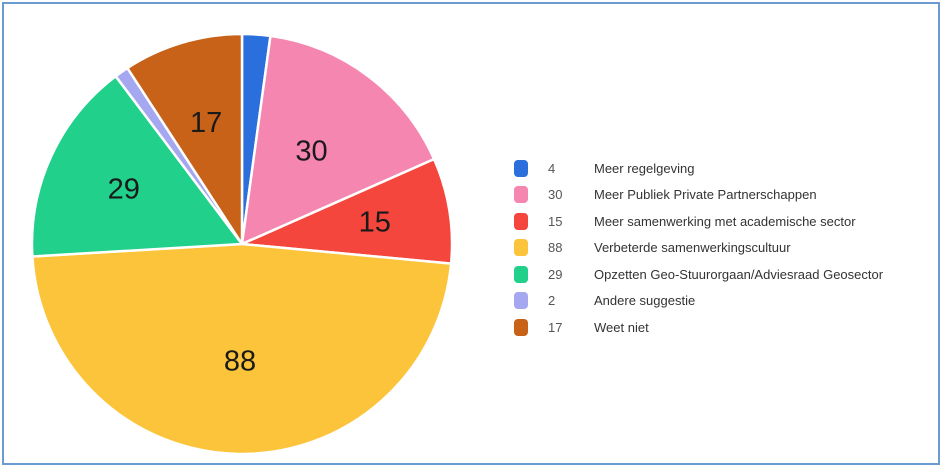 The height and width of the screenshot is (470, 946). What do you see at coordinates (555, 221) in the screenshot?
I see `legend-value: 15` at bounding box center [555, 221].